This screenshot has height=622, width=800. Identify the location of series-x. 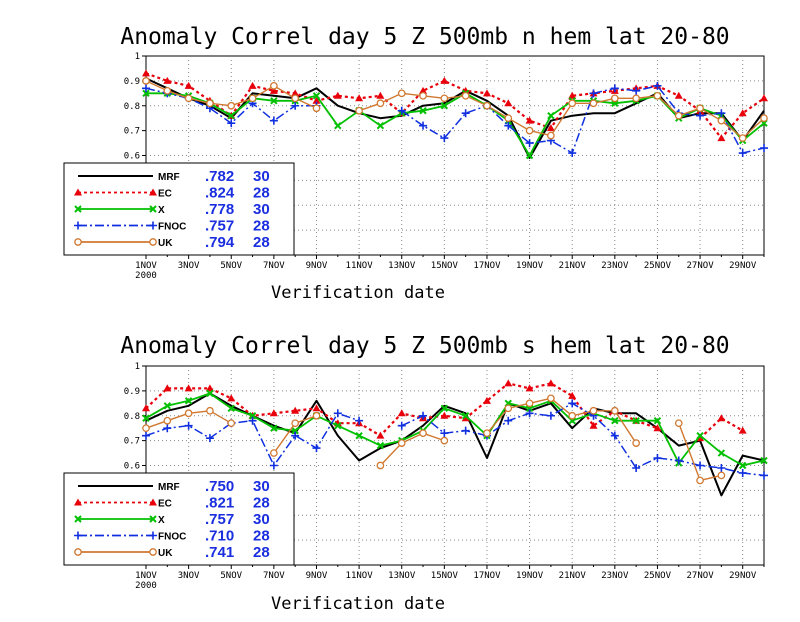
(455, 429).